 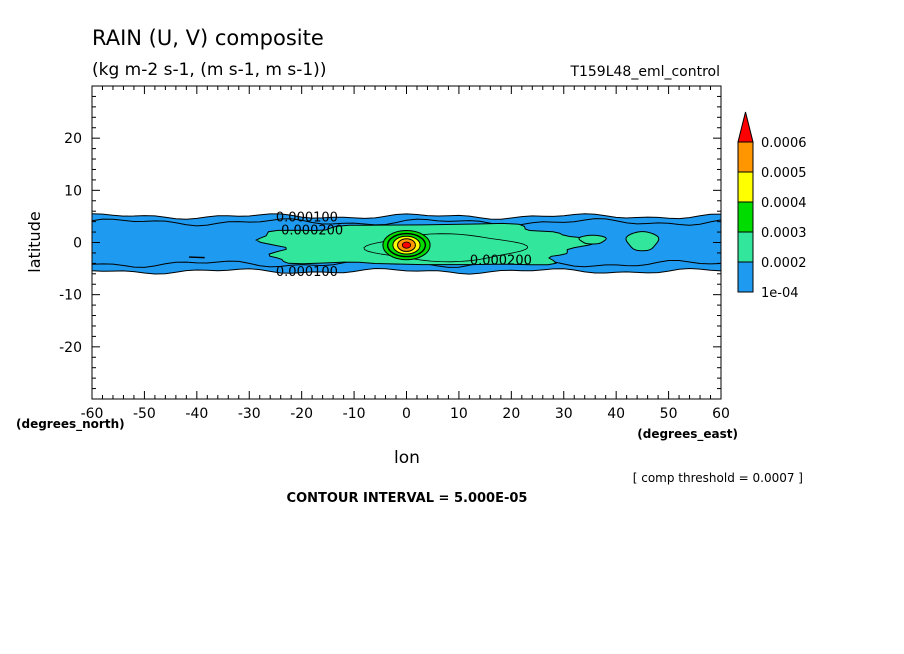 What do you see at coordinates (196, 257) in the screenshot?
I see `rain-patch-west` at bounding box center [196, 257].